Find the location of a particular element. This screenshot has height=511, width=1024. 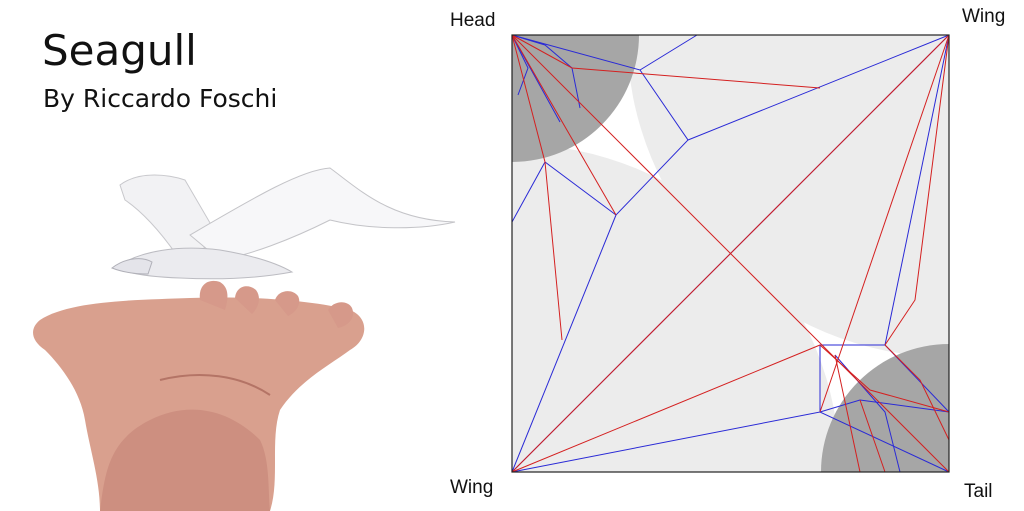

hand-shade is located at coordinates (185, 460).